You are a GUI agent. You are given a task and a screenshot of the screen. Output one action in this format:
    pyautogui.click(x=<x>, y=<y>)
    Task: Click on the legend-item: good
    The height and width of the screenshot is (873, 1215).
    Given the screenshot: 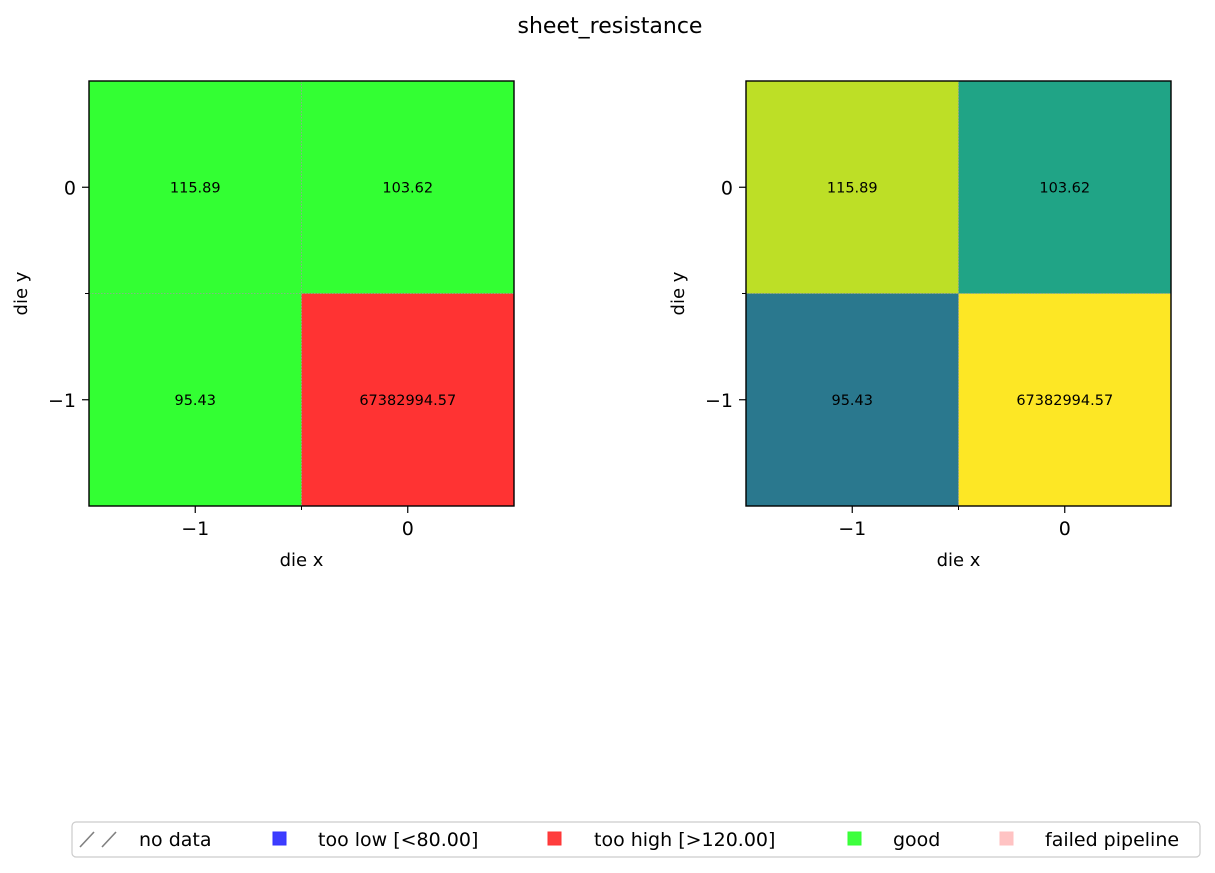 What is the action you would take?
    pyautogui.click(x=893, y=840)
    